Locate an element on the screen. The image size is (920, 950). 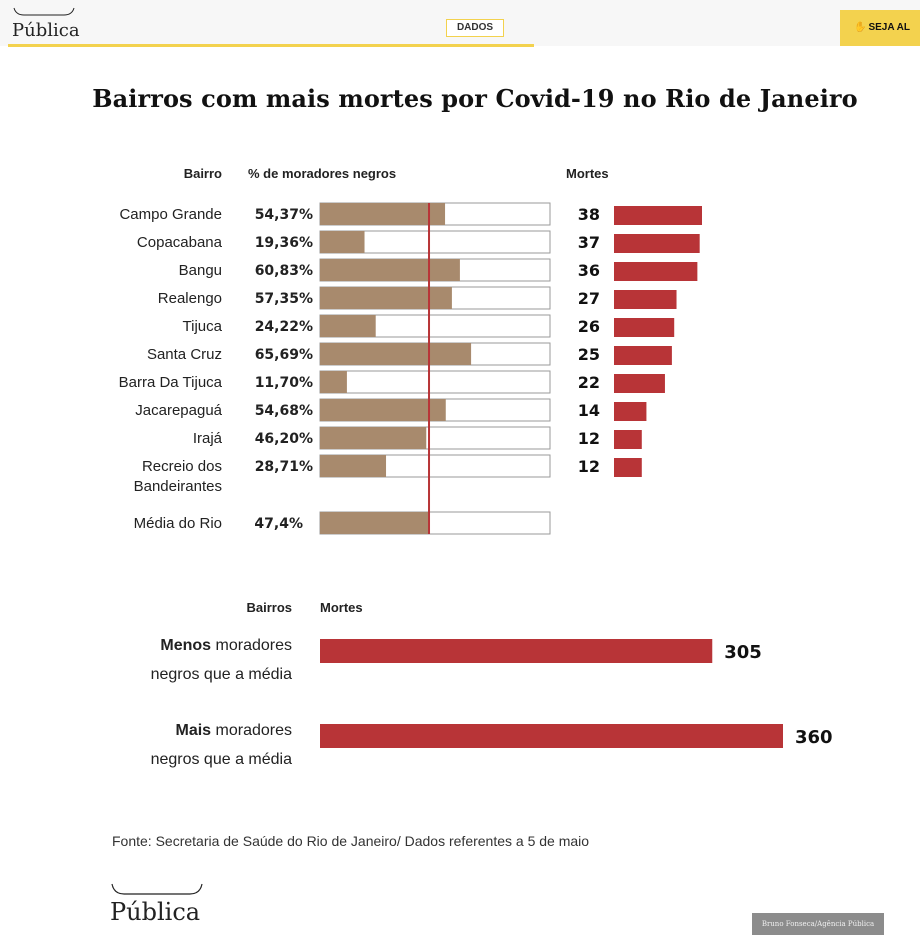
percent-value-label: 46,20% is located at coordinates (284, 439).